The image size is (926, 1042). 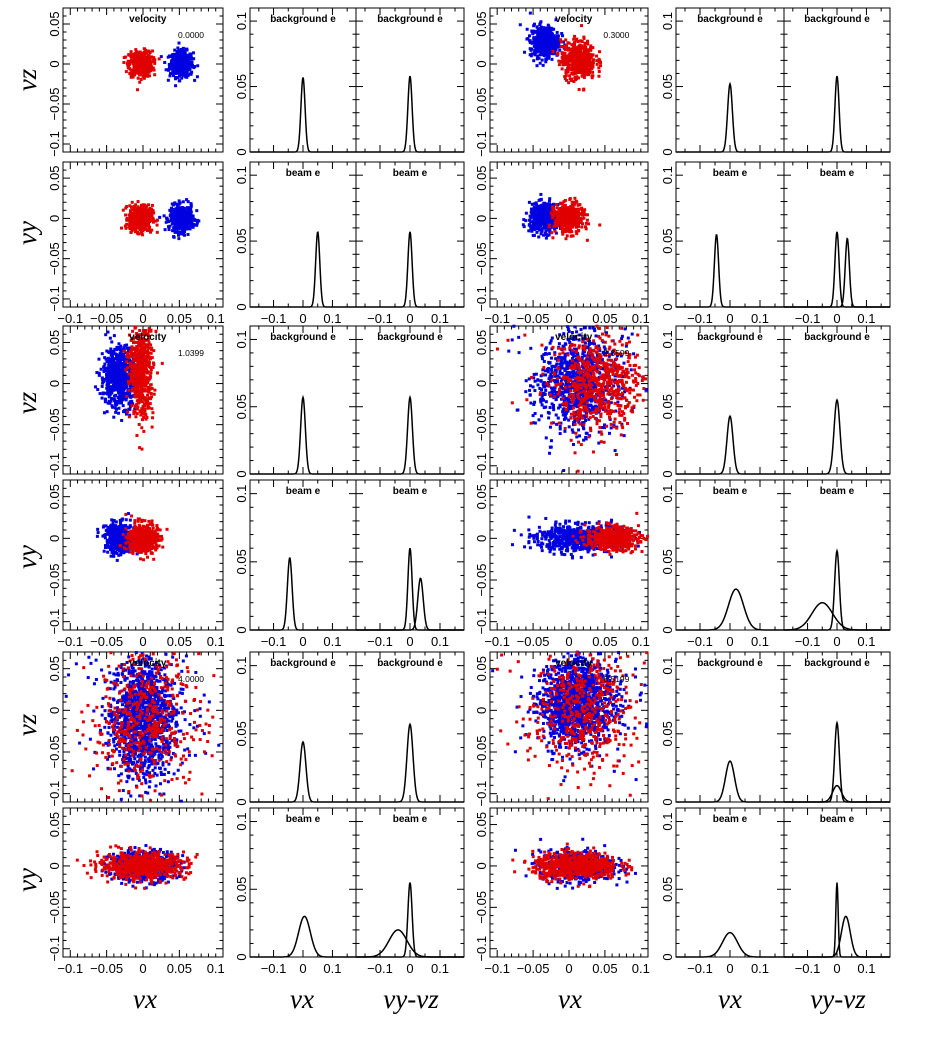 I want to click on hist-panel-1-bm-vyvz: −0.1 0 0.1 beam e, so click(x=410, y=243).